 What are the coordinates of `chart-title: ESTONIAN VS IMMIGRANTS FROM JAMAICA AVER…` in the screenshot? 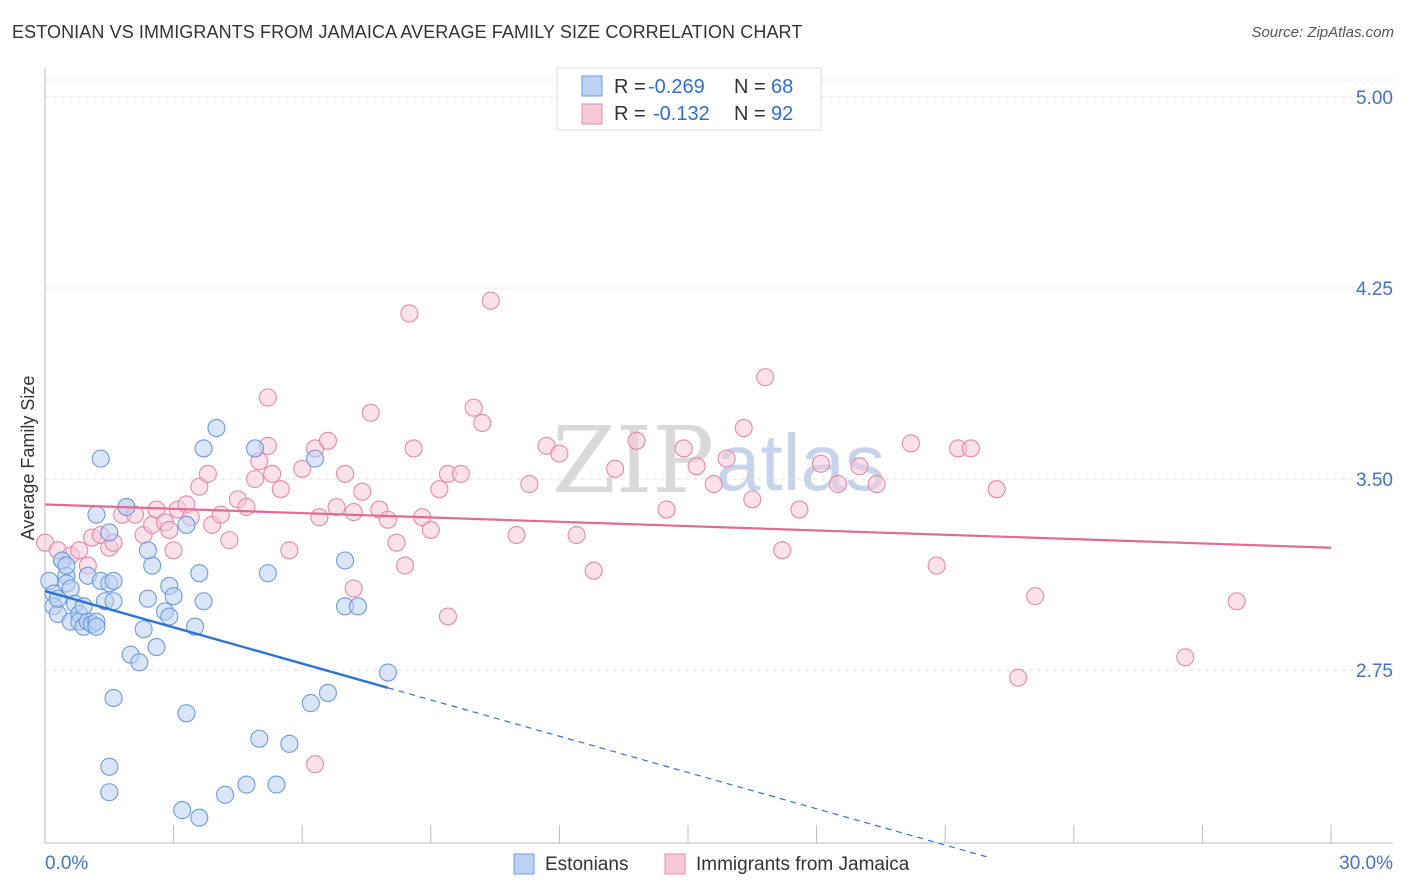 It's located at (407, 32).